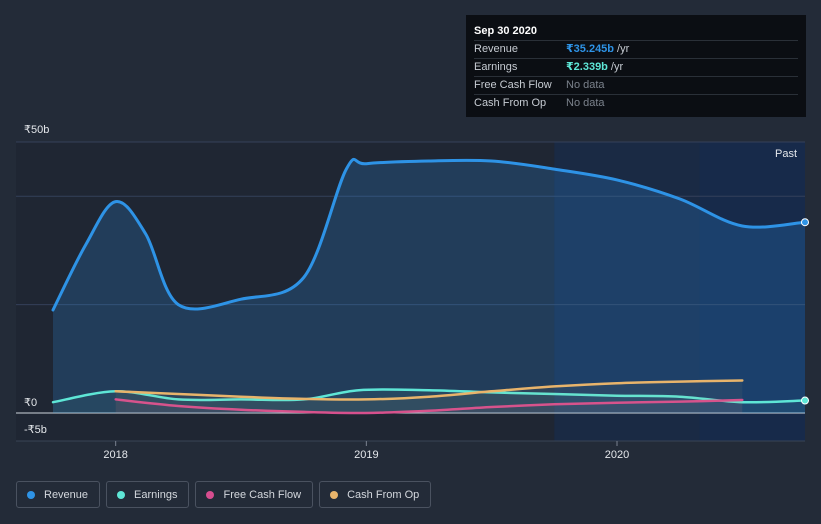 The image size is (821, 524). I want to click on earnings-area, so click(429, 401).